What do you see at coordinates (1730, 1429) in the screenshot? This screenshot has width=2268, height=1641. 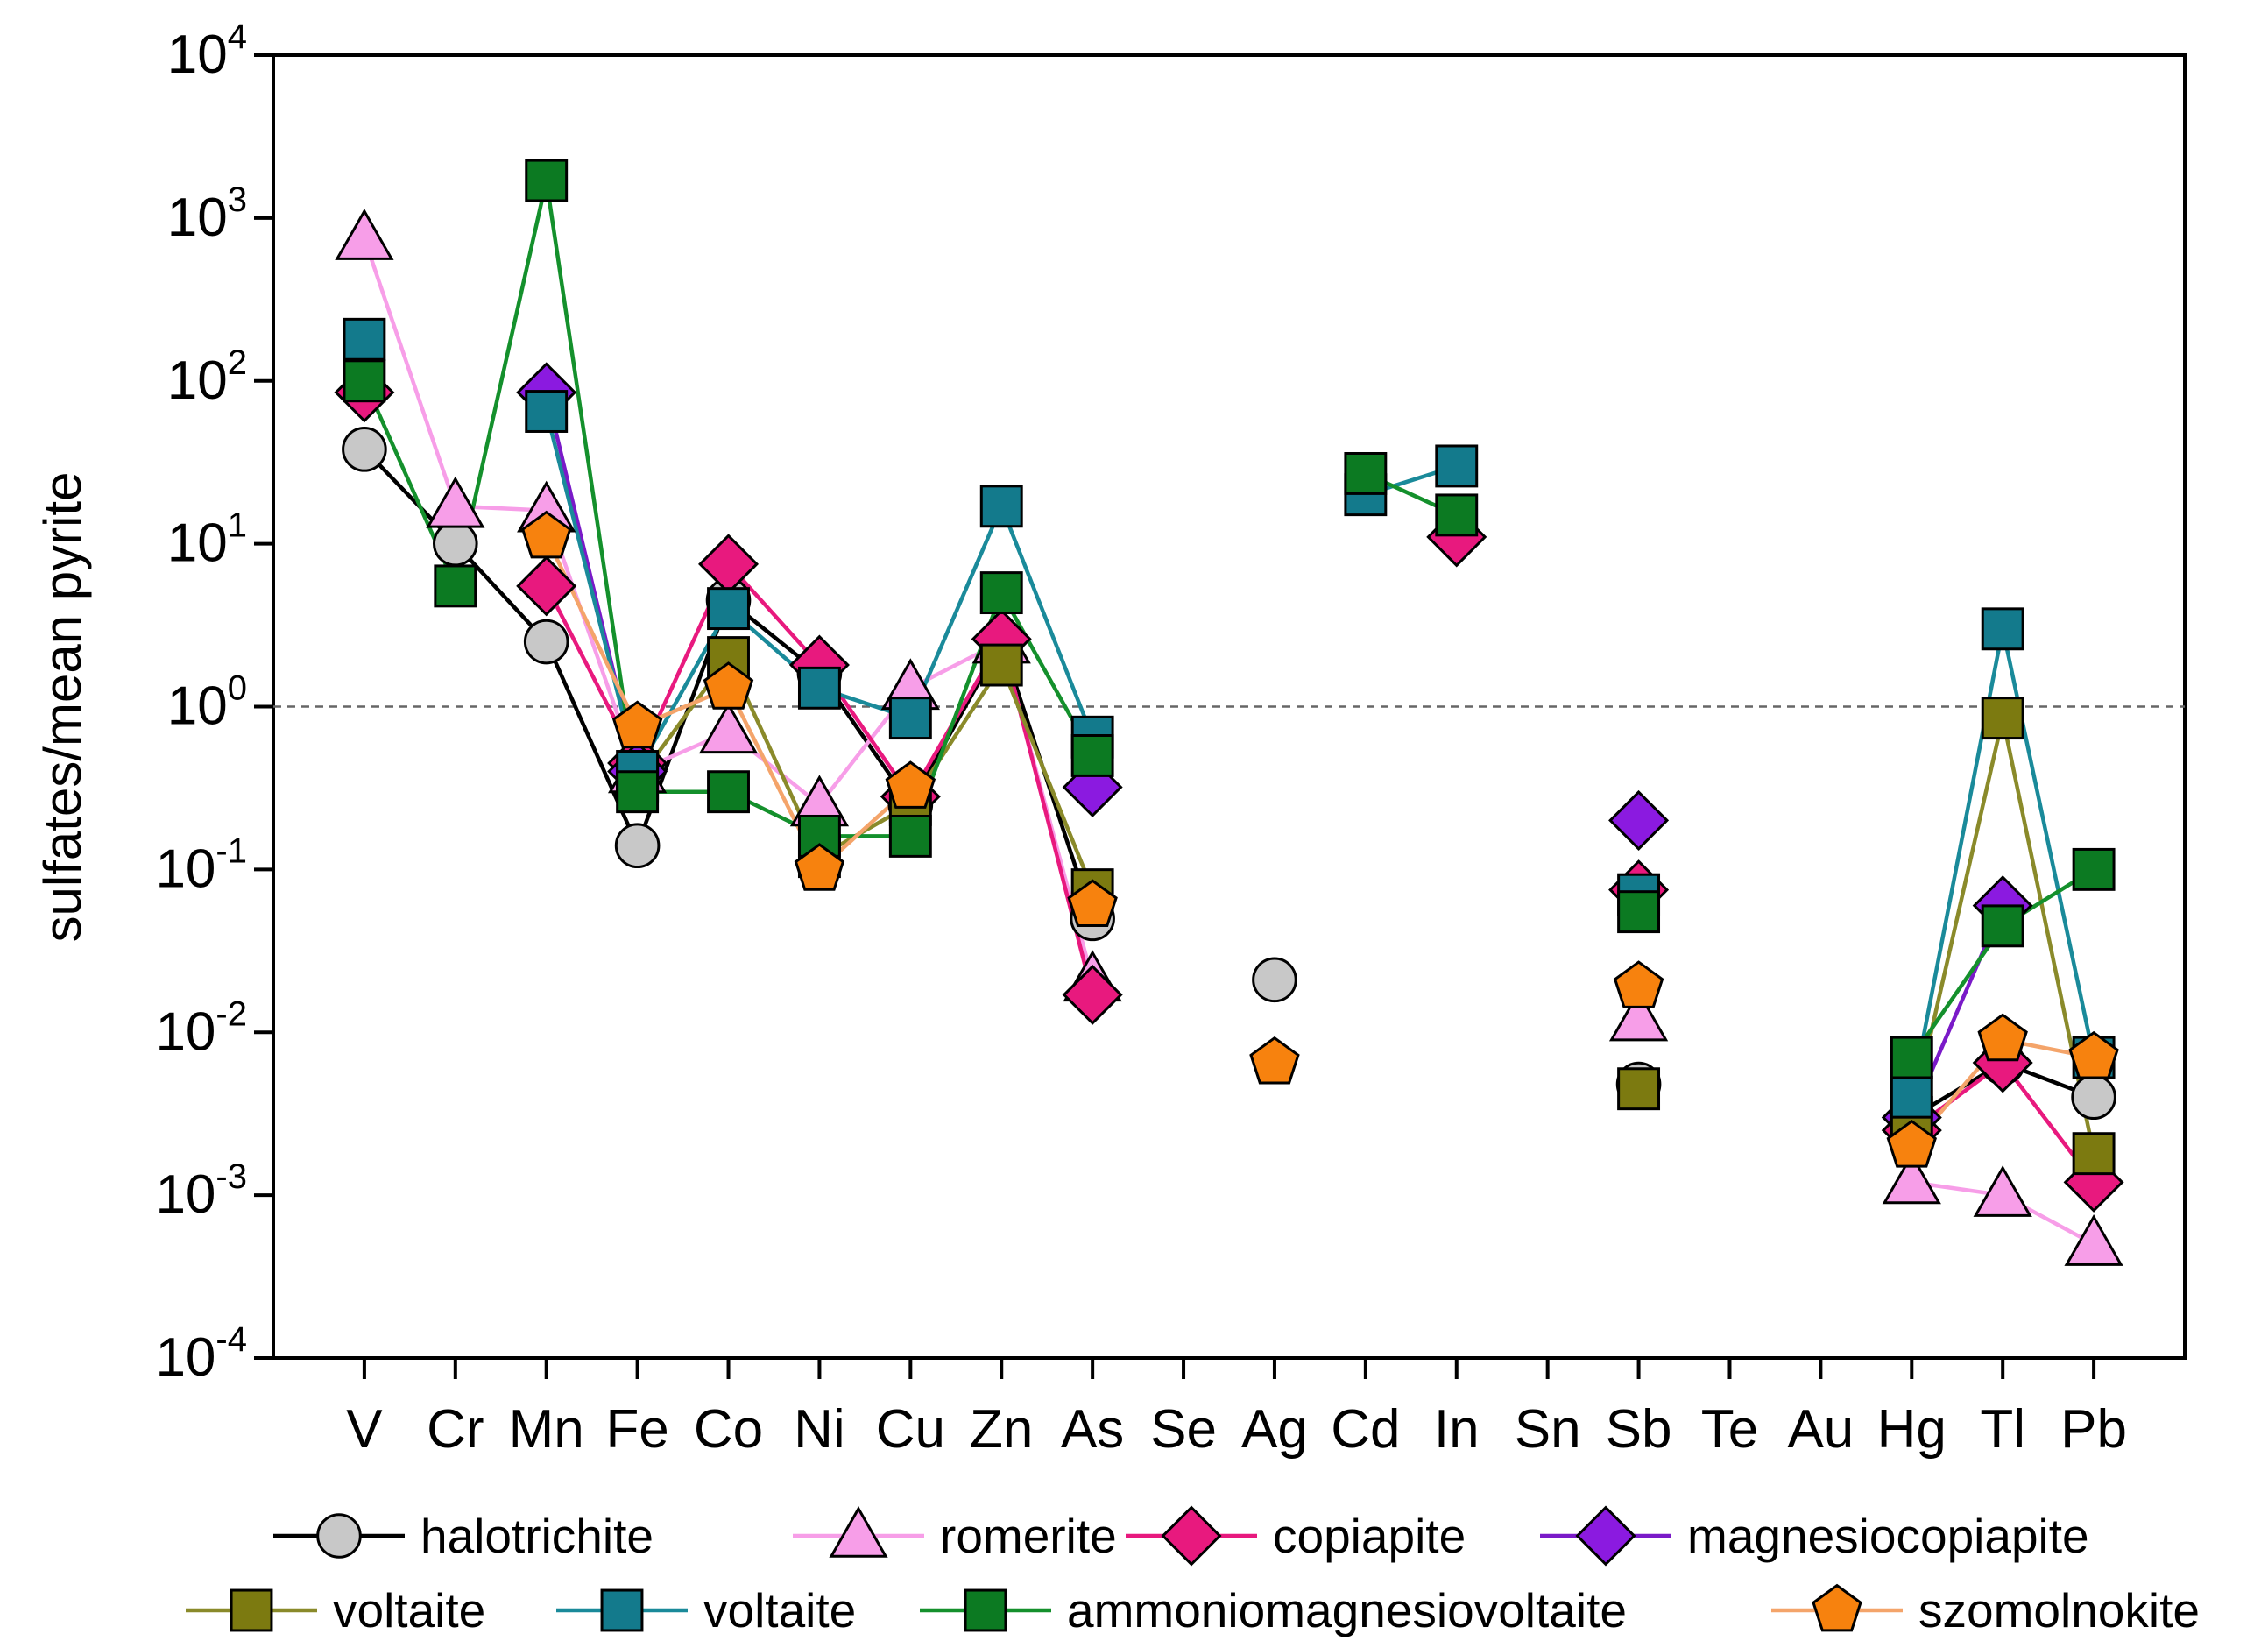 I see `x-tick-label: Te` at bounding box center [1730, 1429].